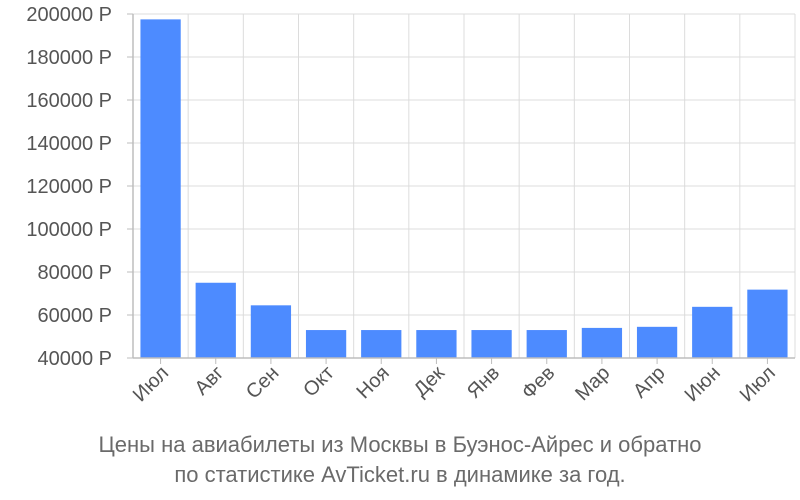  Describe the element at coordinates (429, 381) in the screenshot. I see `x-tick-label: Дек` at that location.